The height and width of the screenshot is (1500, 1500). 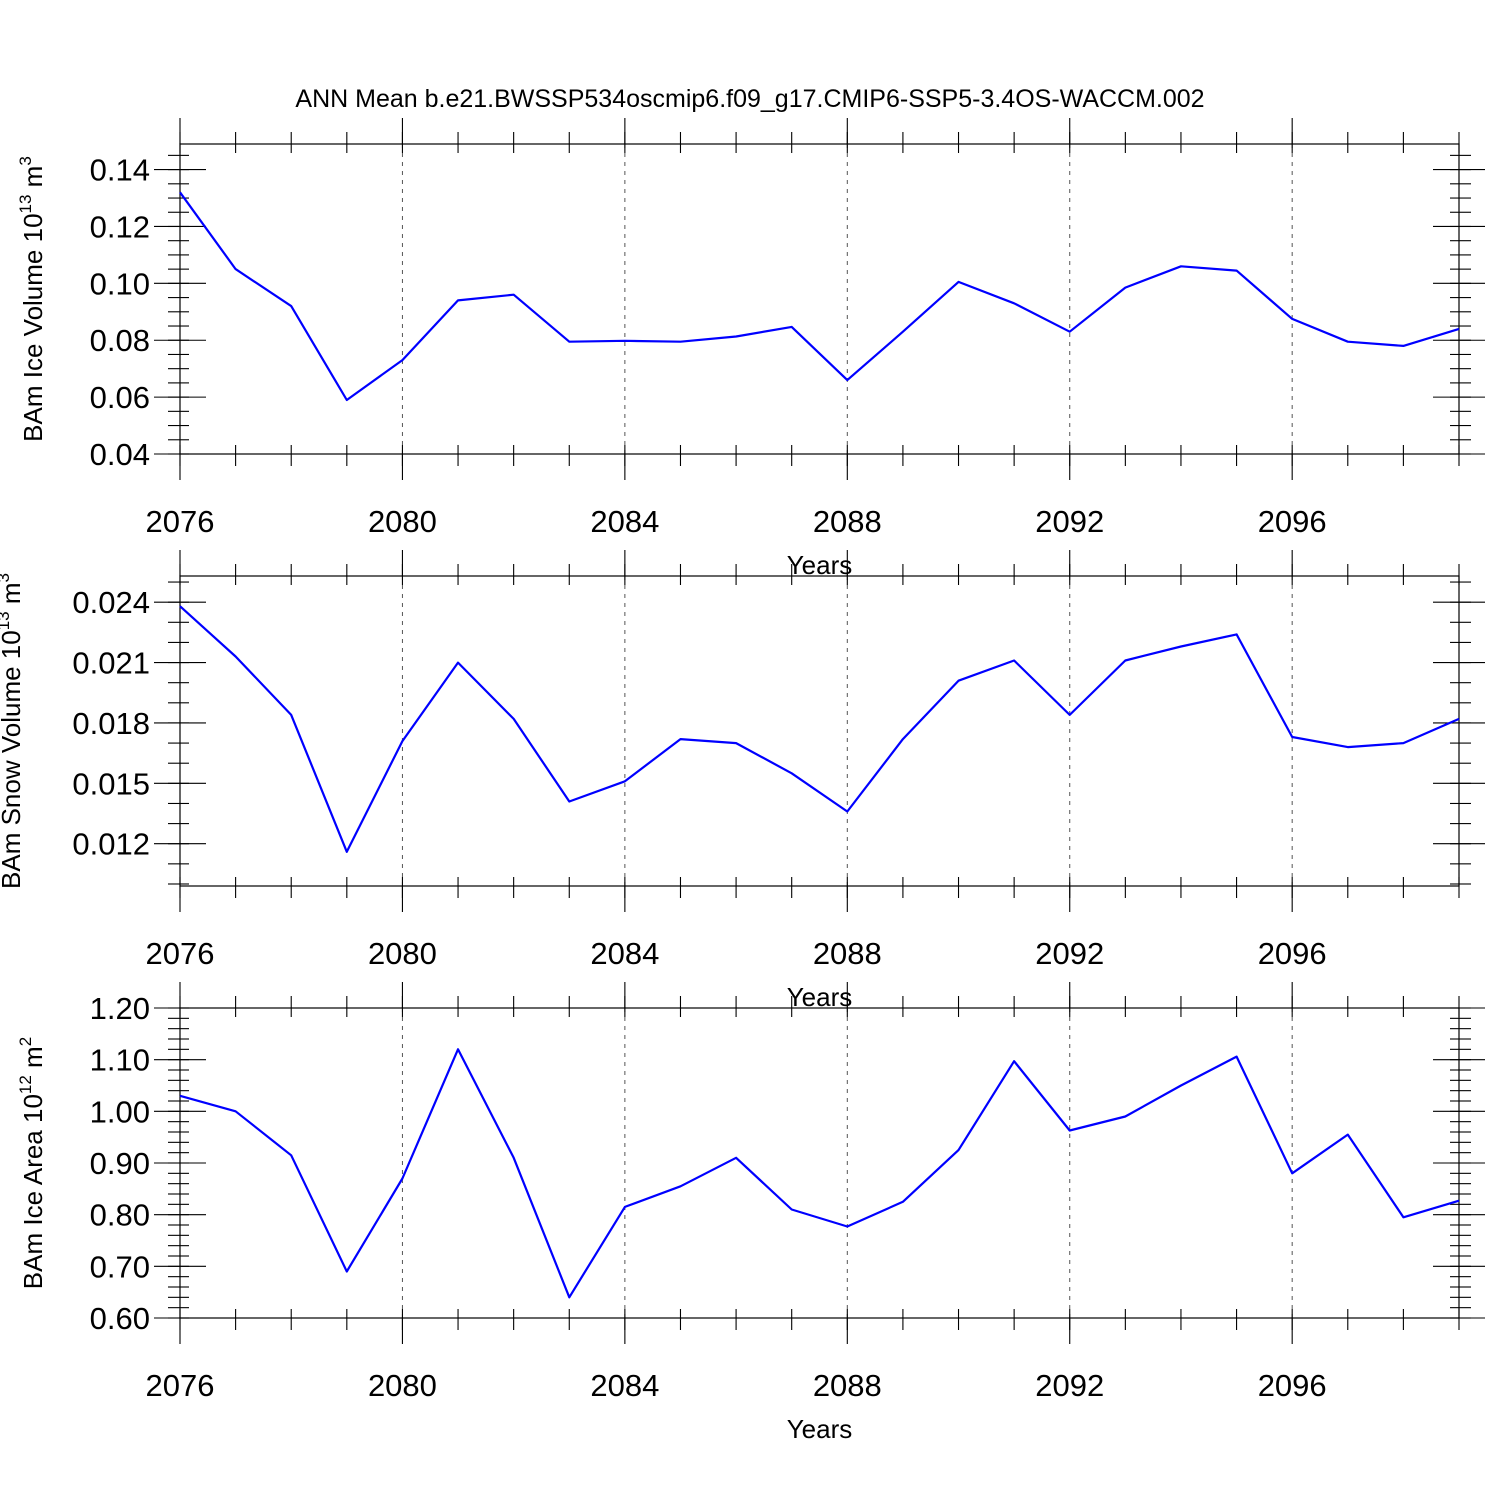 What do you see at coordinates (120, 226) in the screenshot?
I see `y-tick-label: 0.12` at bounding box center [120, 226].